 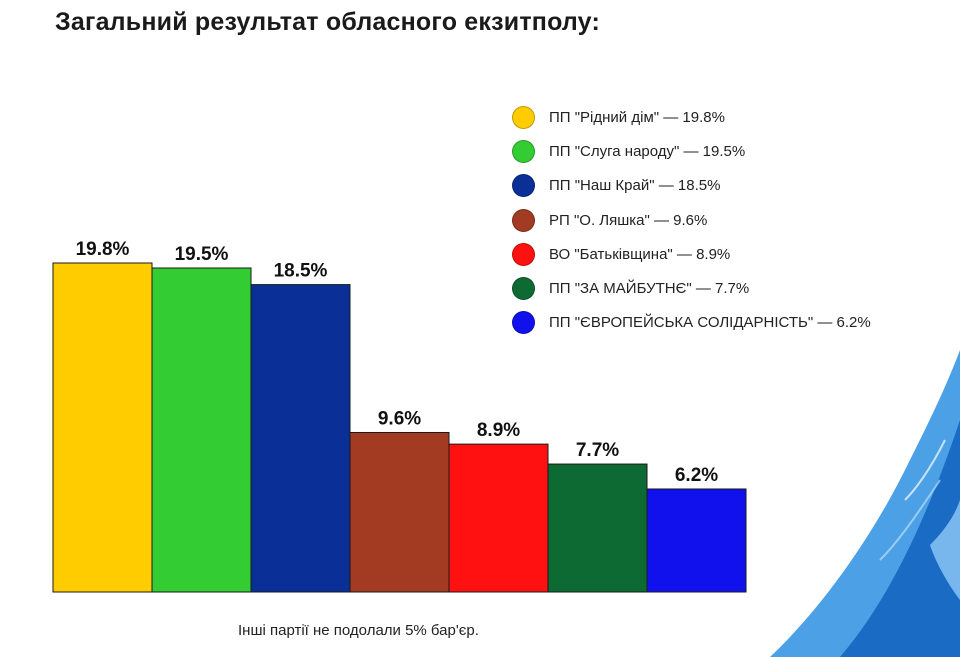 What do you see at coordinates (103, 249) in the screenshot?
I see `bar-value-label-1: 19.8%` at bounding box center [103, 249].